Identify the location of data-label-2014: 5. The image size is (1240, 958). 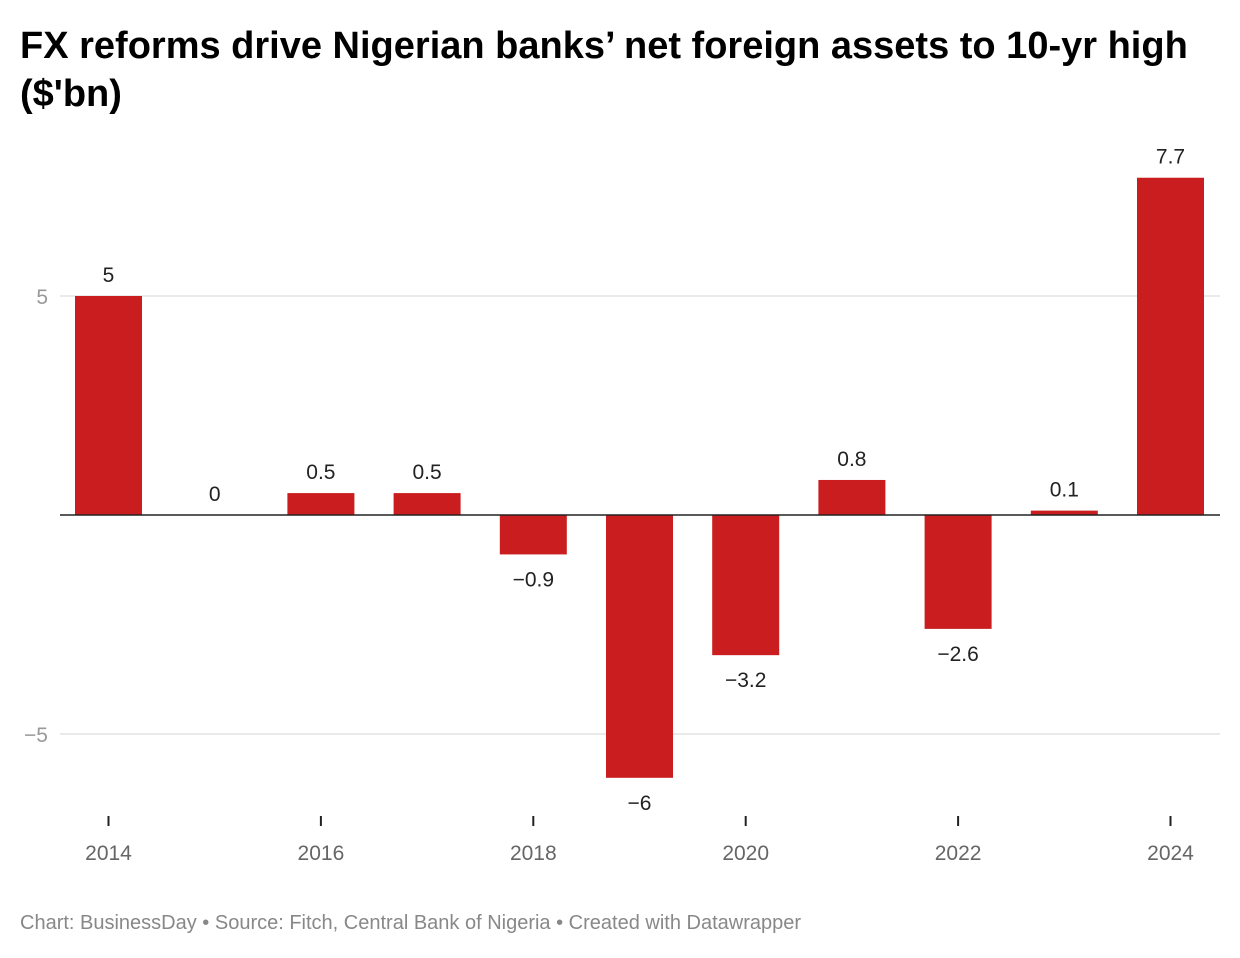
(109, 275).